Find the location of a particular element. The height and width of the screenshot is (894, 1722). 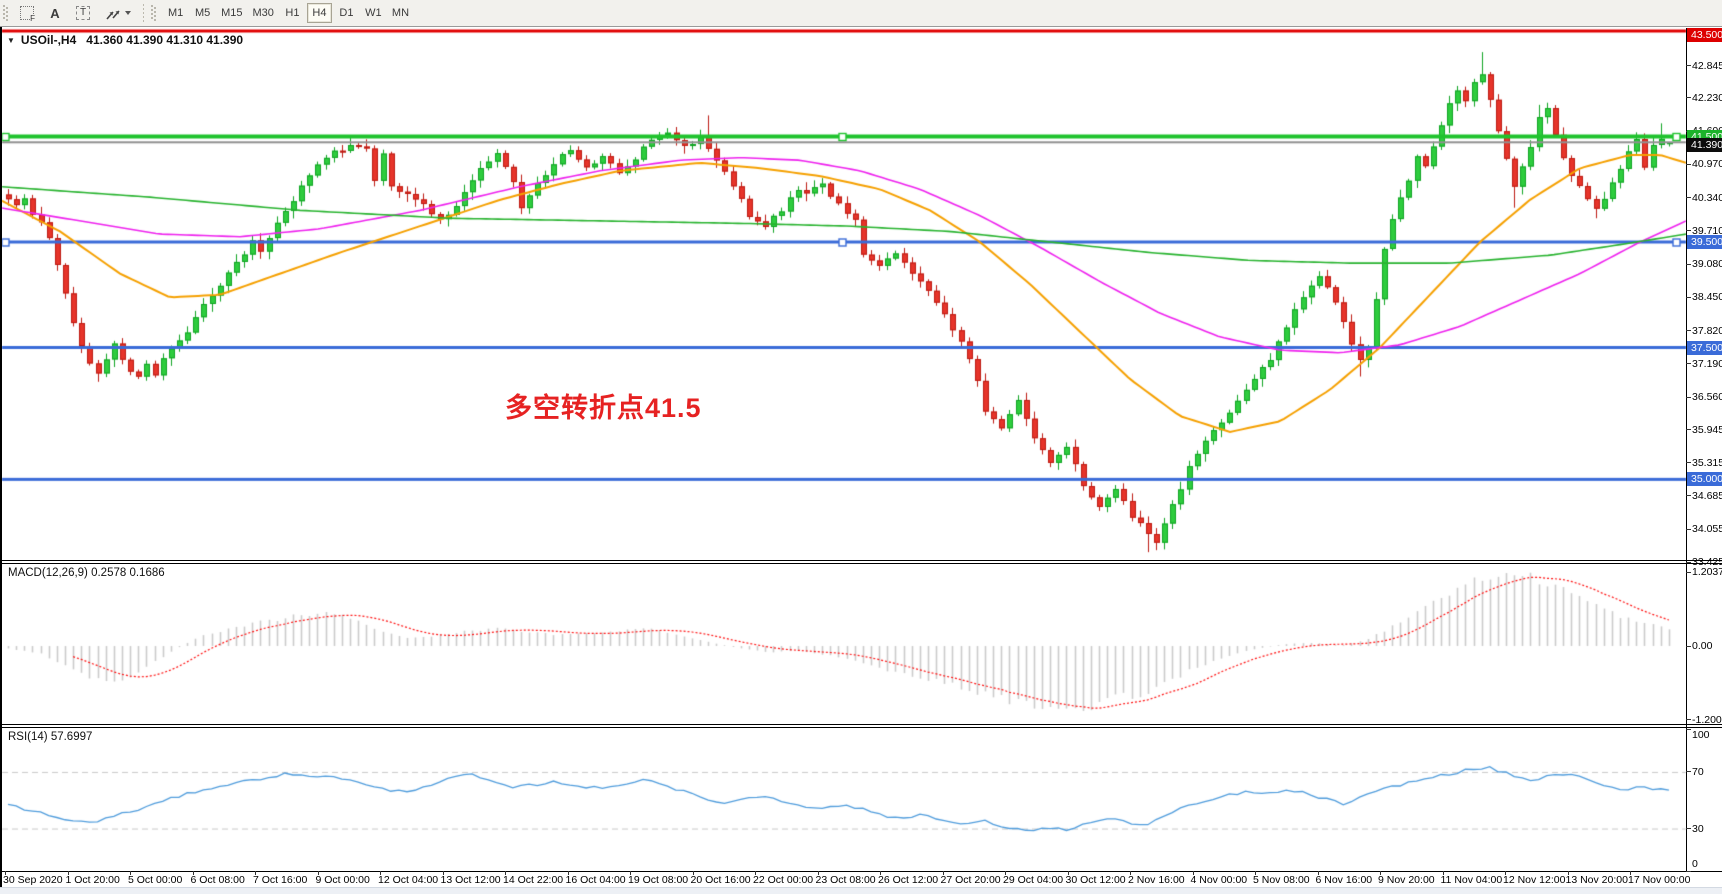

timeframe-button-W1: W1 is located at coordinates (373, 13).